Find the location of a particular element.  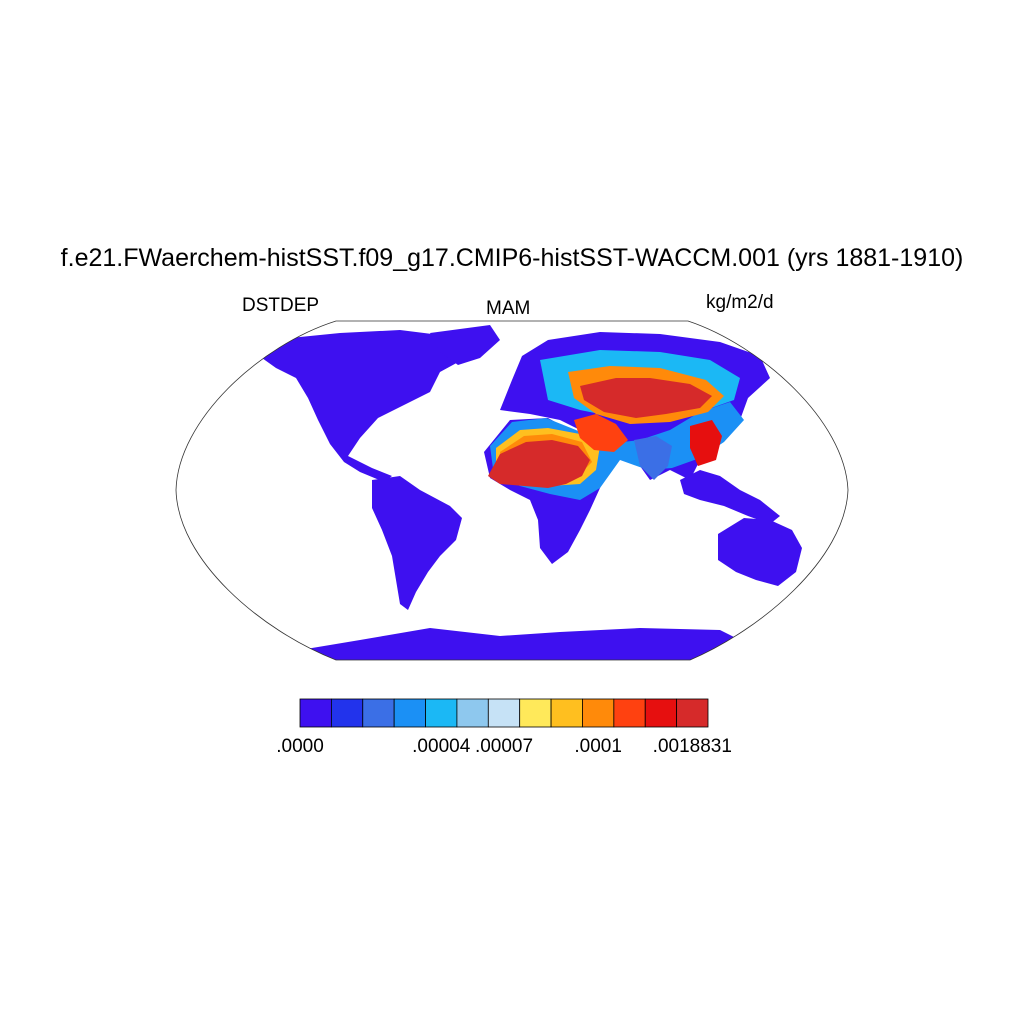

colorbar-label: .0018831 is located at coordinates (692, 746).